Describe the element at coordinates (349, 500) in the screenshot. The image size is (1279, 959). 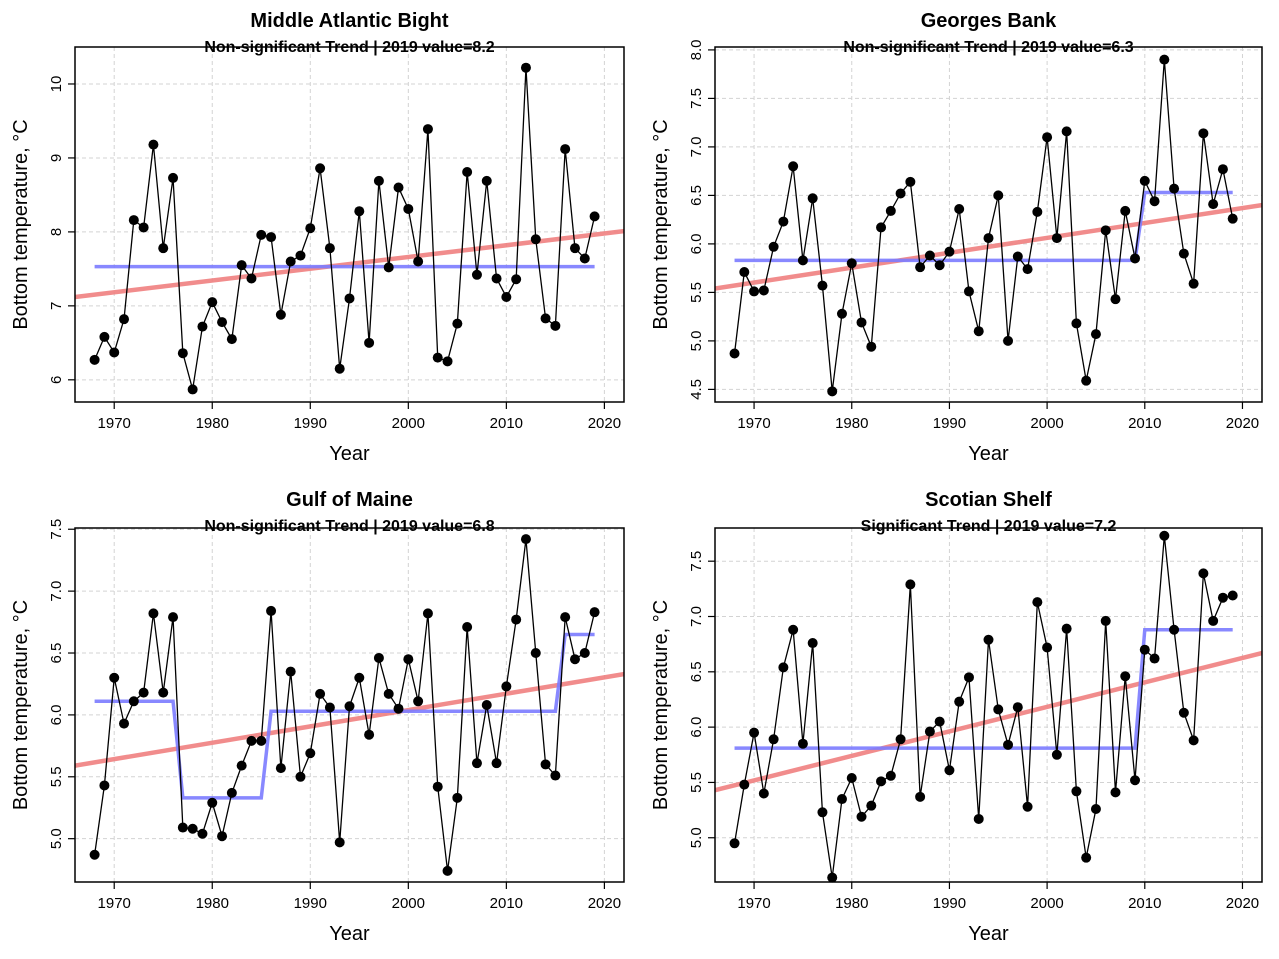
I see `chart-title: Gulf of Maine` at that location.